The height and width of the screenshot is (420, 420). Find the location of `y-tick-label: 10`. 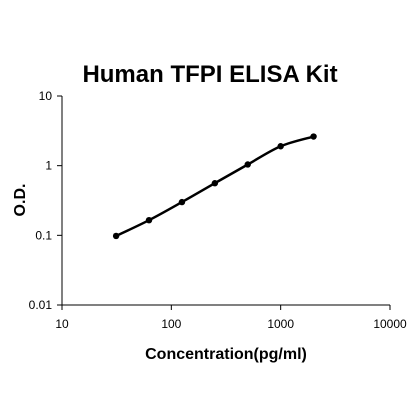

y-tick-label: 10 is located at coordinates (46, 96).